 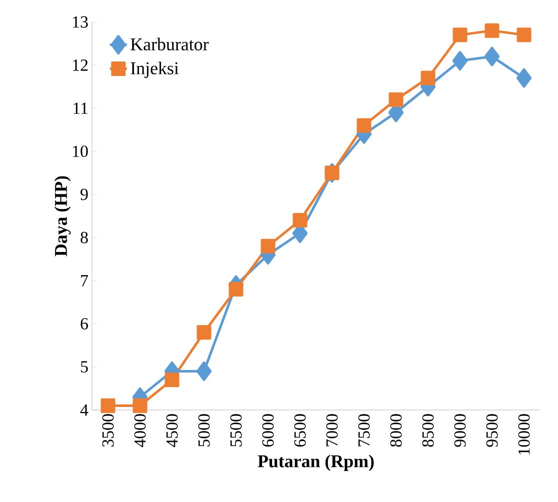 I want to click on legend-label: Injeksi, so click(x=154, y=70).